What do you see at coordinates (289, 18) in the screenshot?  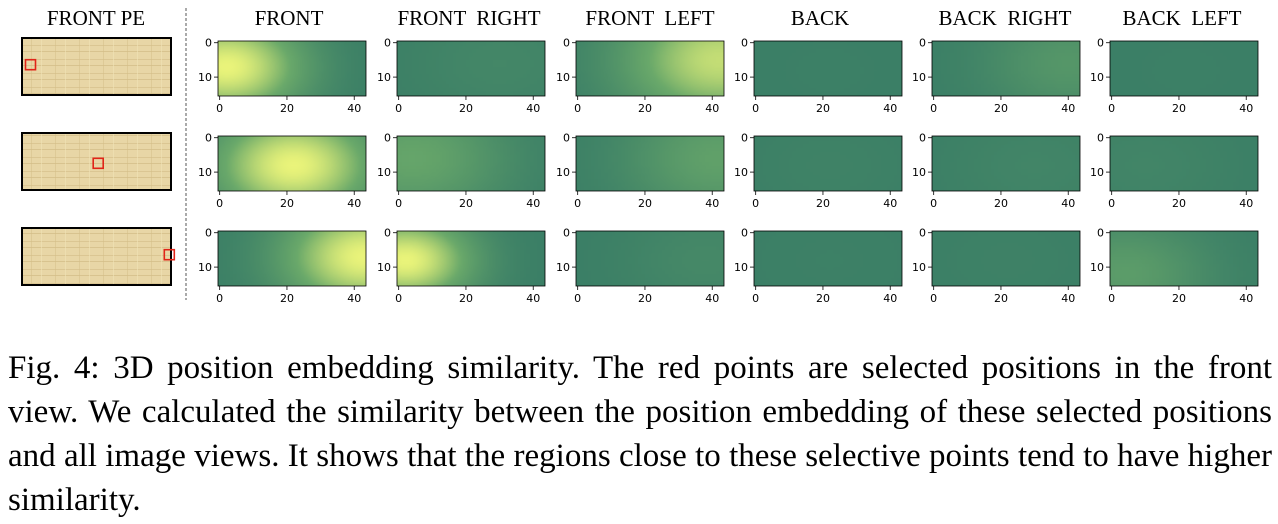 I see `header-view-front: FRONT` at bounding box center [289, 18].